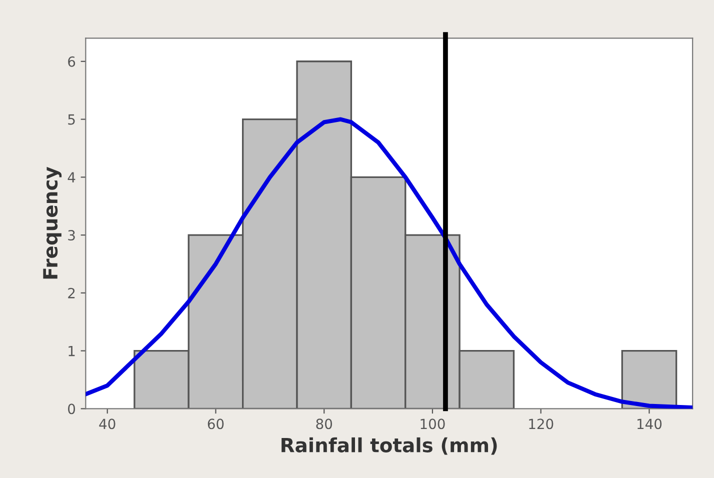 The width and height of the screenshot is (714, 478). I want to click on x-tick-label: 120, so click(541, 424).